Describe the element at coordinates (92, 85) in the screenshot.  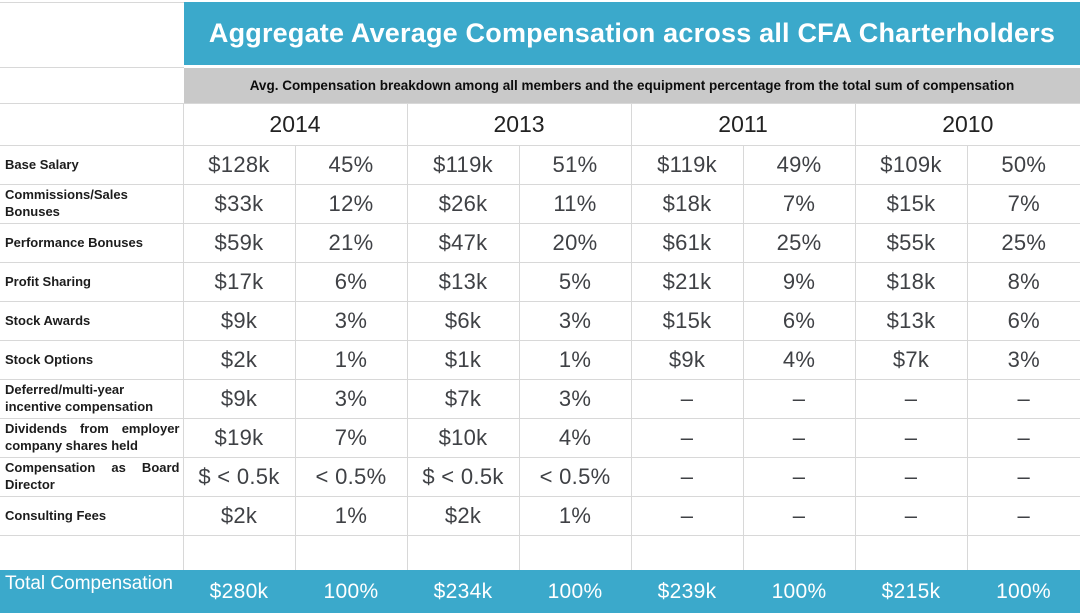
I see `corner-subtitle-band` at that location.